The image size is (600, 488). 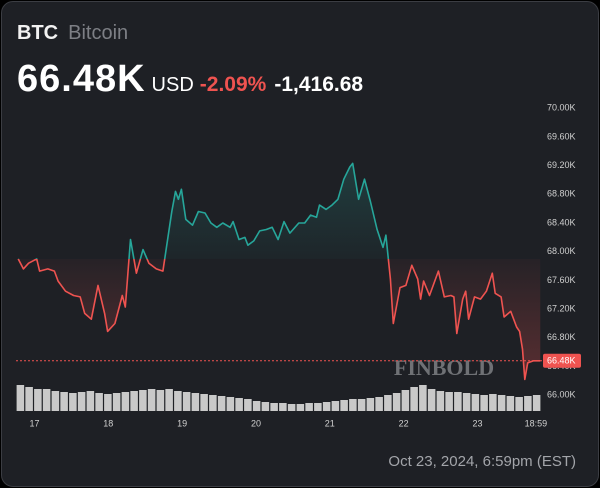 I want to click on y-tick-label: 69.20K, so click(x=561, y=165).